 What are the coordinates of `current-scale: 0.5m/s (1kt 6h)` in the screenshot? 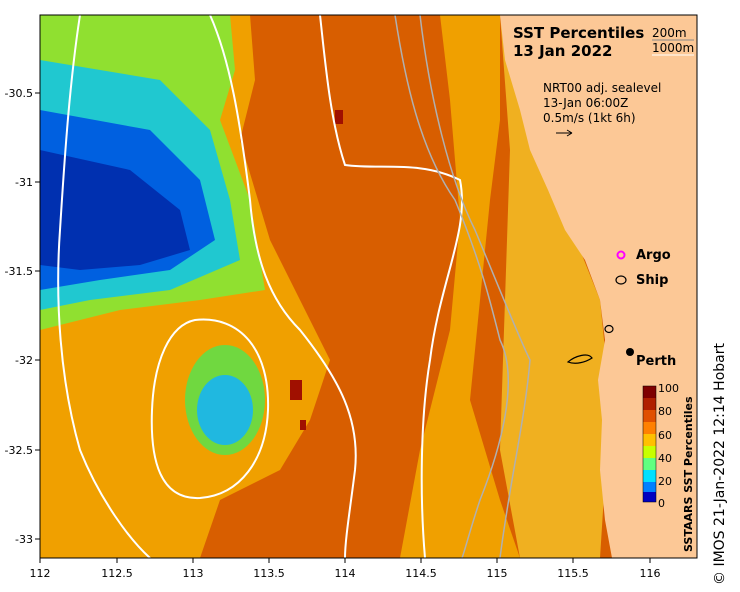 It's located at (589, 118).